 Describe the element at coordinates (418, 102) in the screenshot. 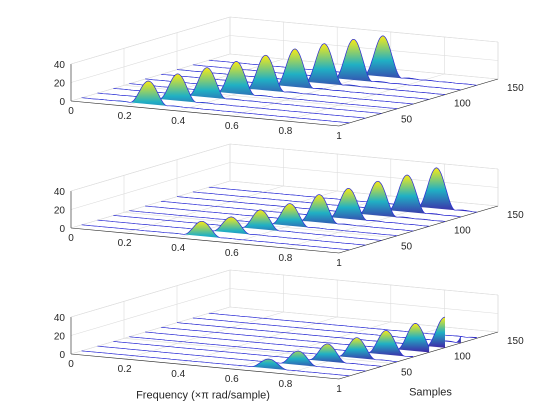

I see `y-axis-line` at that location.